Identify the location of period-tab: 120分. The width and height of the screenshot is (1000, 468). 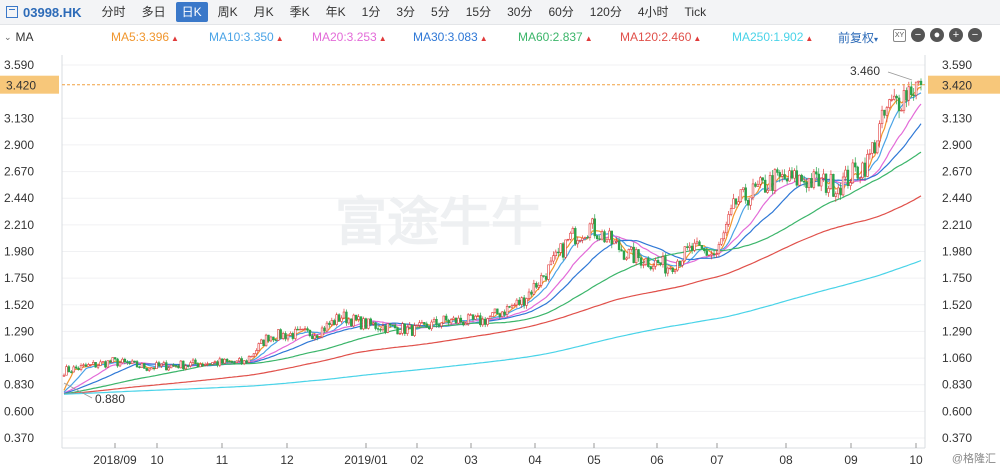
(605, 12).